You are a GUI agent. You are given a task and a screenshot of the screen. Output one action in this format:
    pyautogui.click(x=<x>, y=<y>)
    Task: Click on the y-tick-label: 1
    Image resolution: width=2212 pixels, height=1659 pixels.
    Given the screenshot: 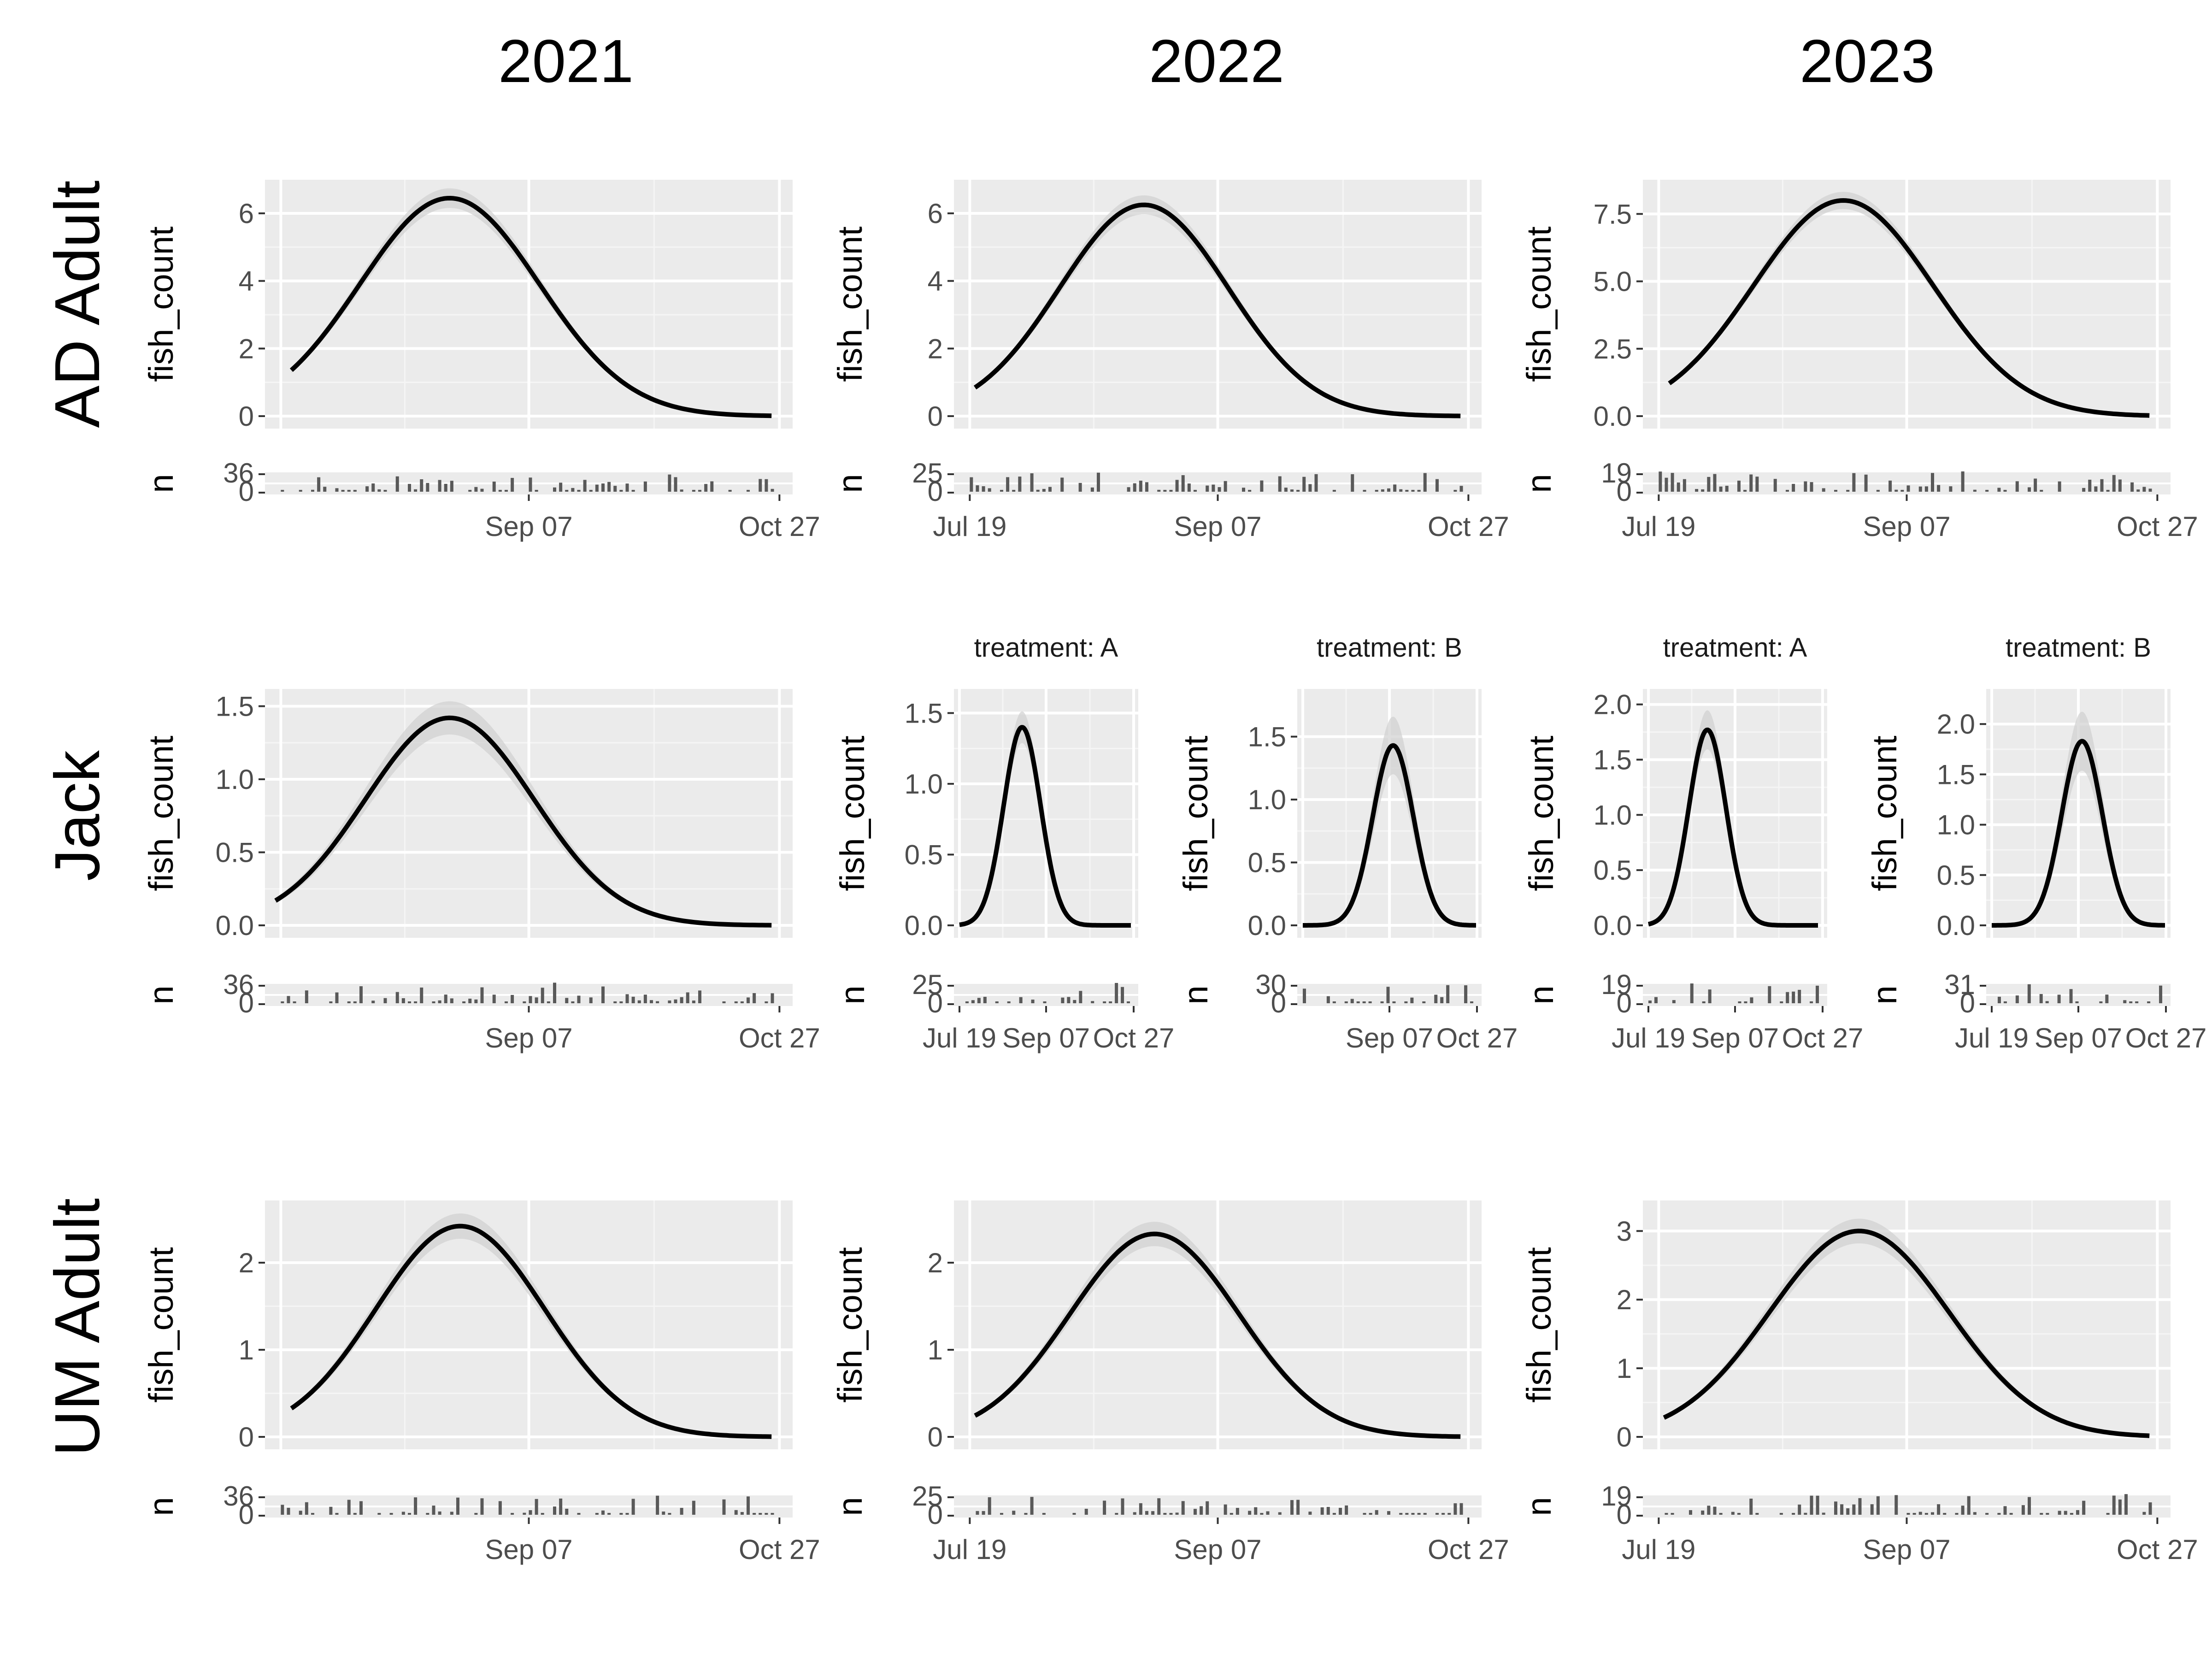 What is the action you would take?
    pyautogui.click(x=935, y=1350)
    